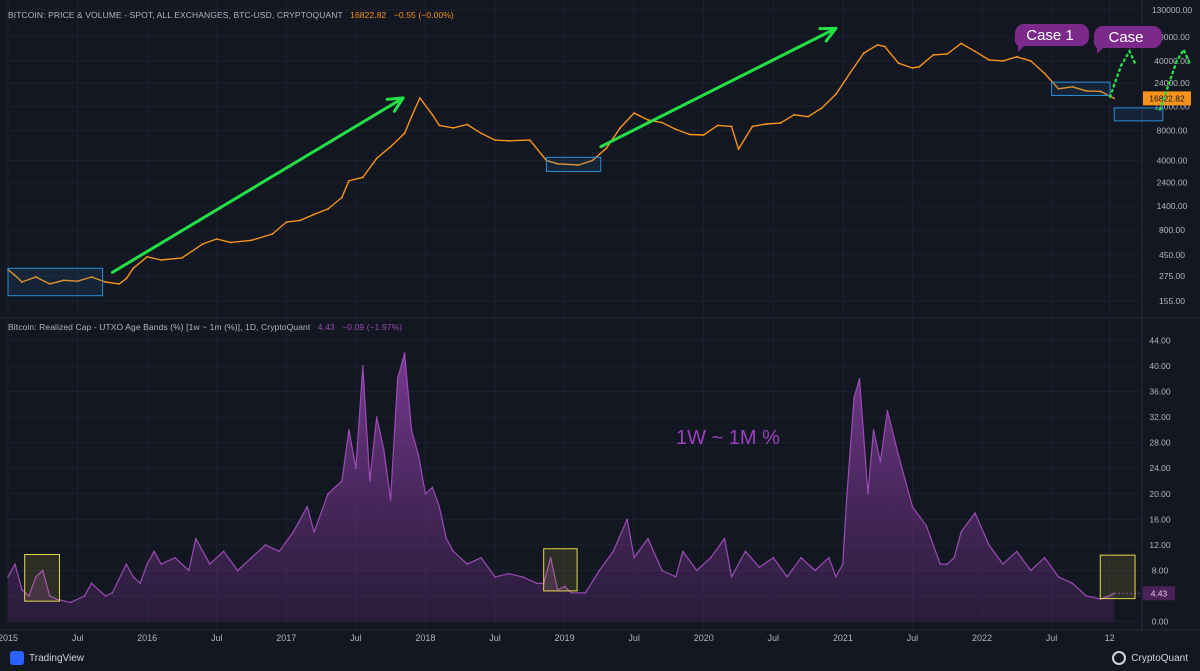  What do you see at coordinates (368, 15) in the screenshot?
I see `price-last-value: 16822.82` at bounding box center [368, 15].